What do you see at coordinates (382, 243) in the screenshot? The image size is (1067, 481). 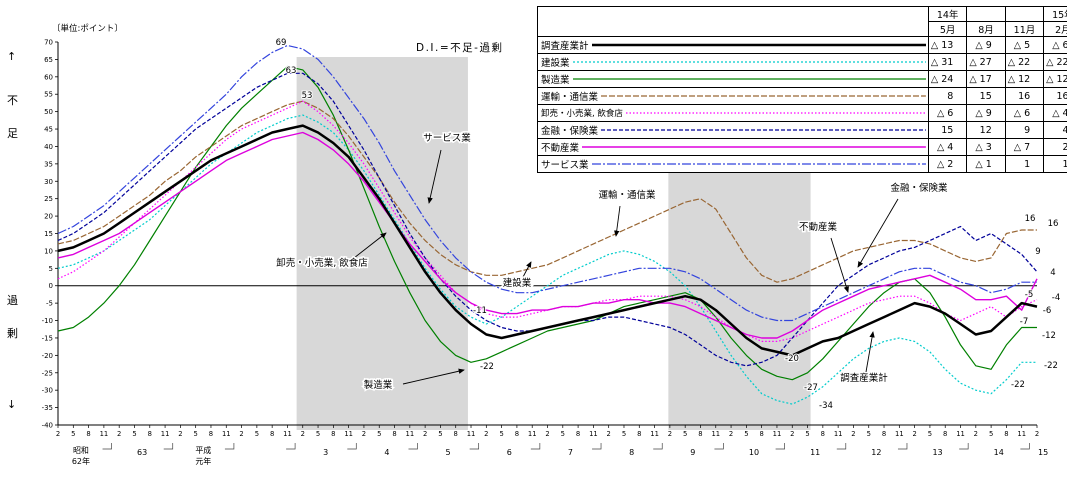 I see `recession-band` at bounding box center [382, 243].